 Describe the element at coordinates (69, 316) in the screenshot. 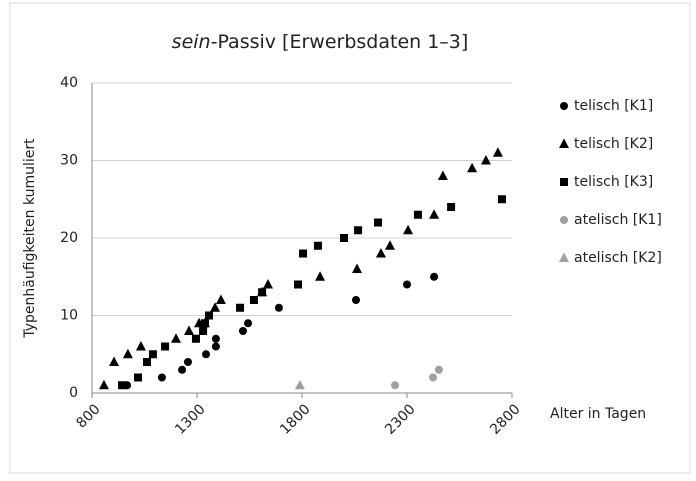

I see `y-tick-label: 10` at that location.